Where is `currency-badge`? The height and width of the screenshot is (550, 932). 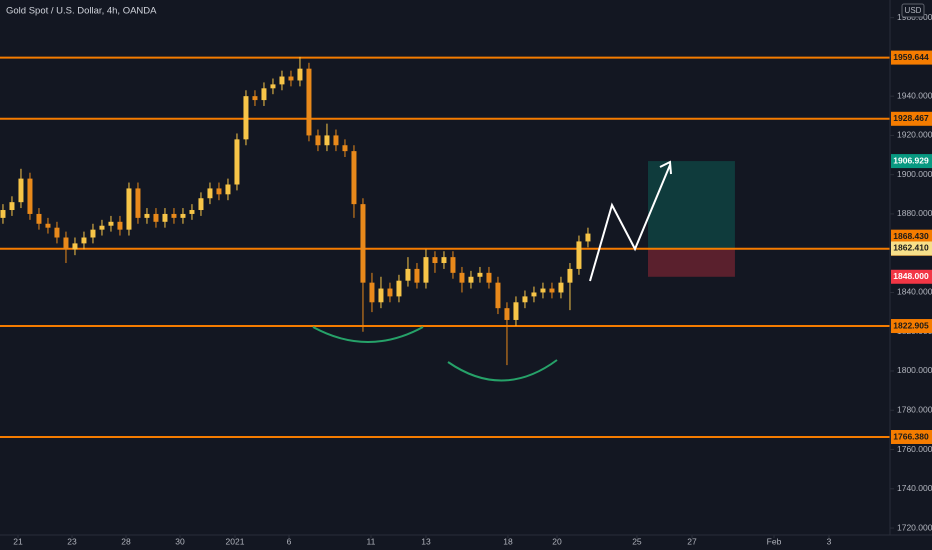
currency-badge is located at coordinates (913, 10).